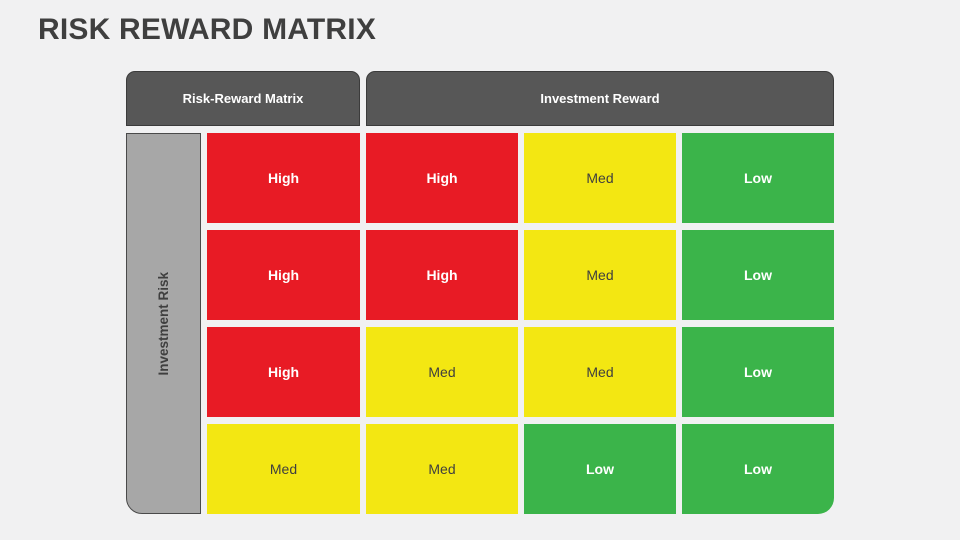  Describe the element at coordinates (283, 275) in the screenshot. I see `cell-r2c1: High` at that location.